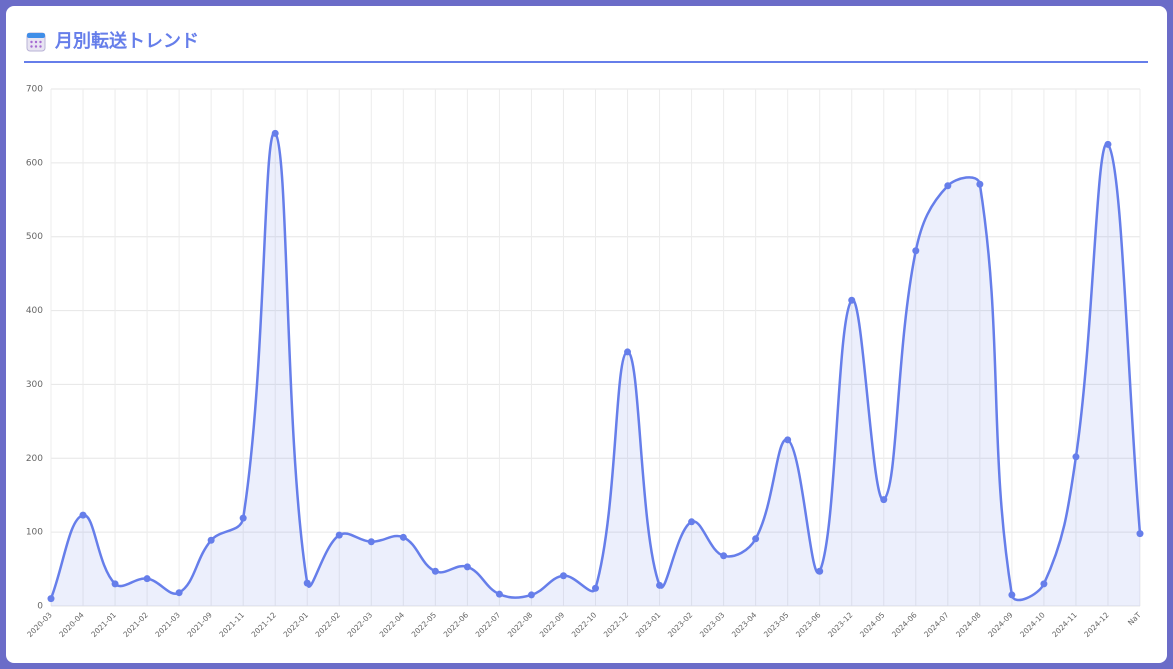 The width and height of the screenshot is (1173, 669). What do you see at coordinates (34, 459) in the screenshot?
I see `y-tick-label: 200` at bounding box center [34, 459].